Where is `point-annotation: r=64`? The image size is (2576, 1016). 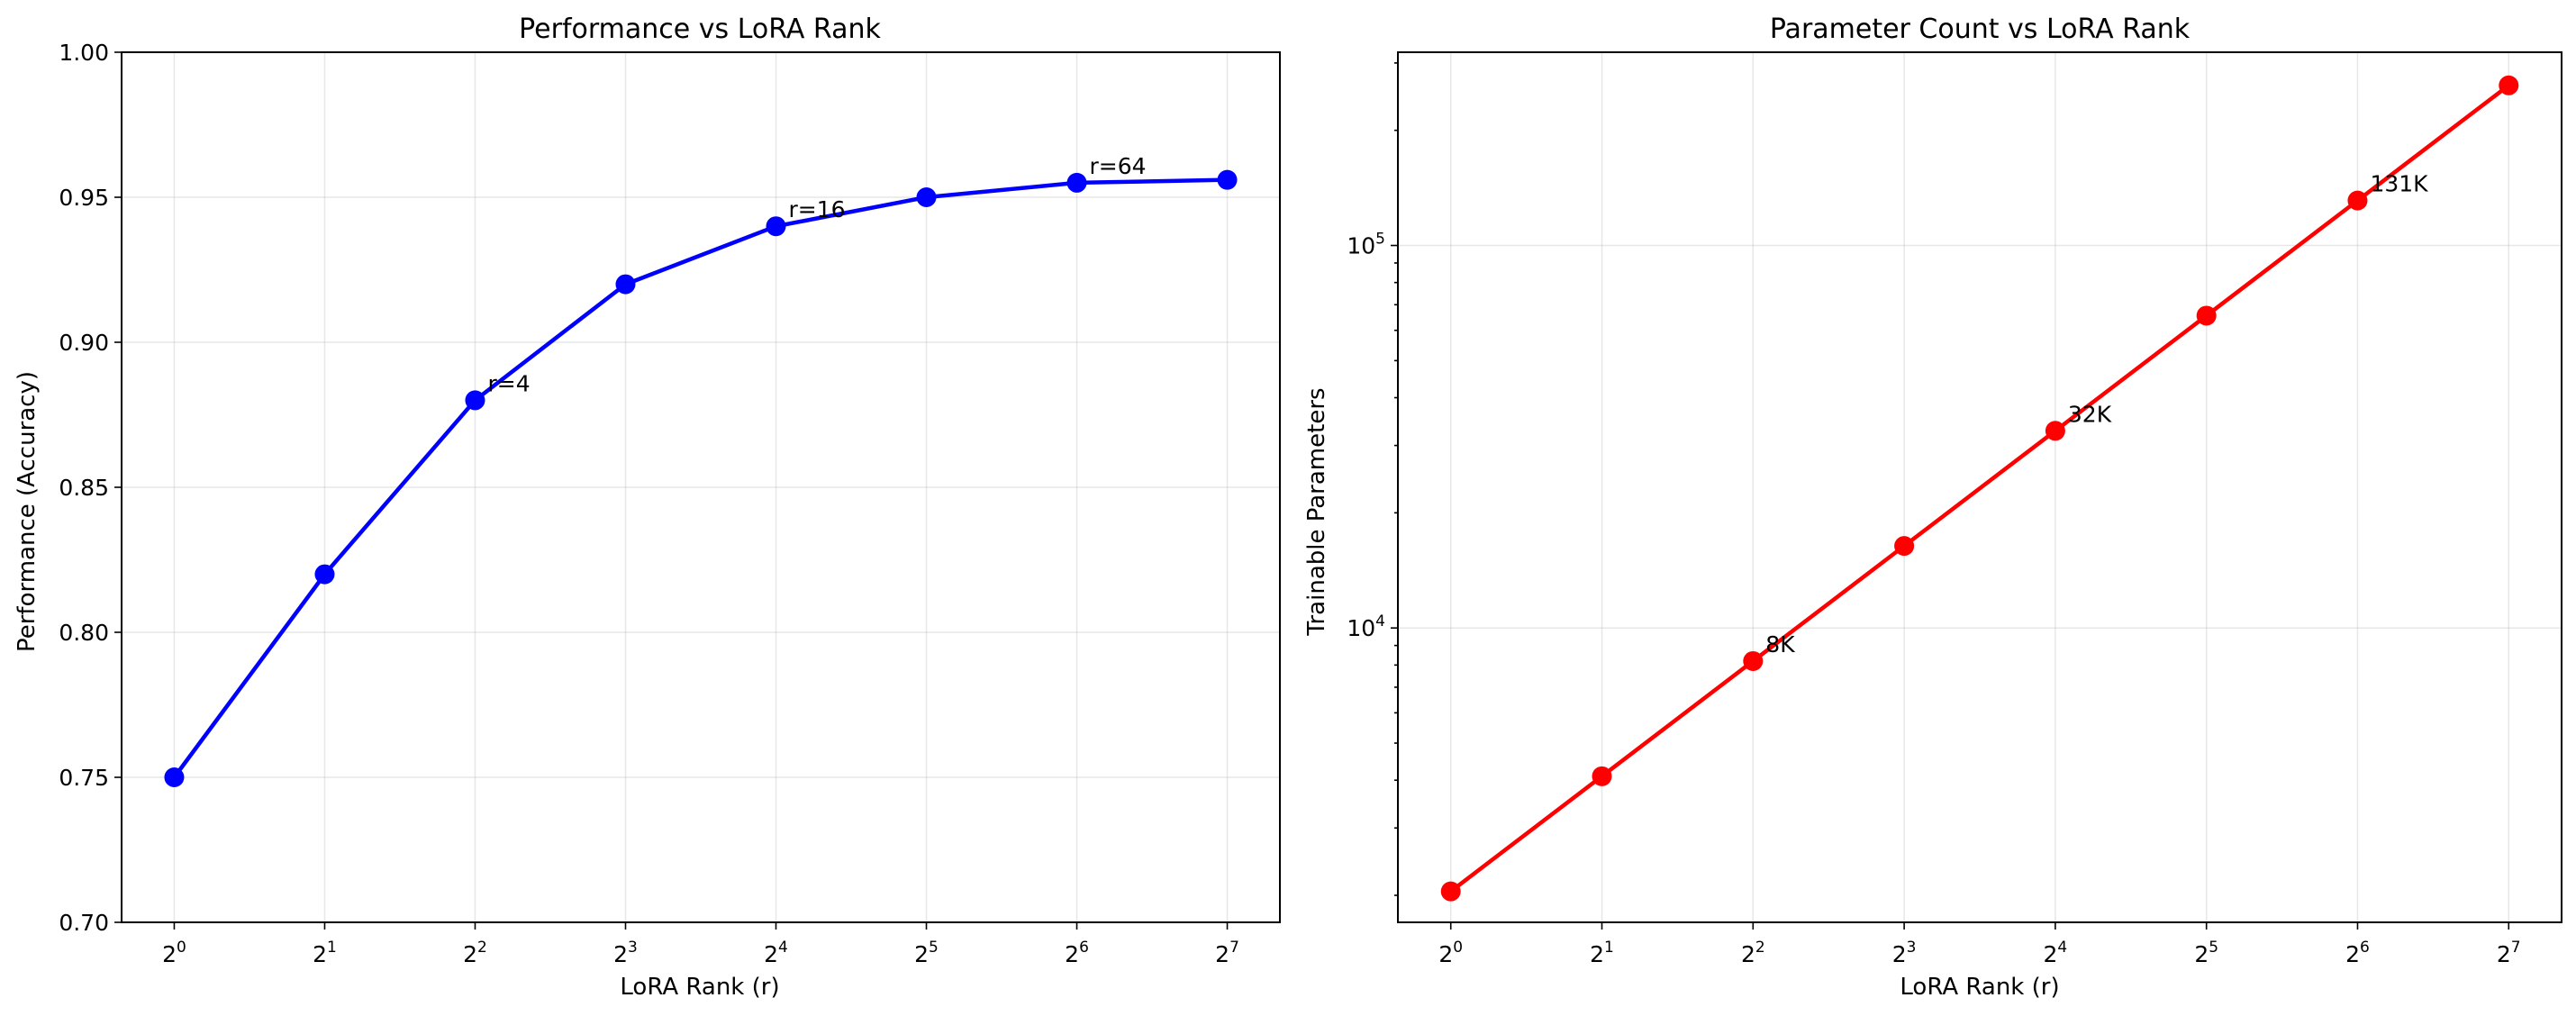 point-annotation: r=64 is located at coordinates (1118, 166).